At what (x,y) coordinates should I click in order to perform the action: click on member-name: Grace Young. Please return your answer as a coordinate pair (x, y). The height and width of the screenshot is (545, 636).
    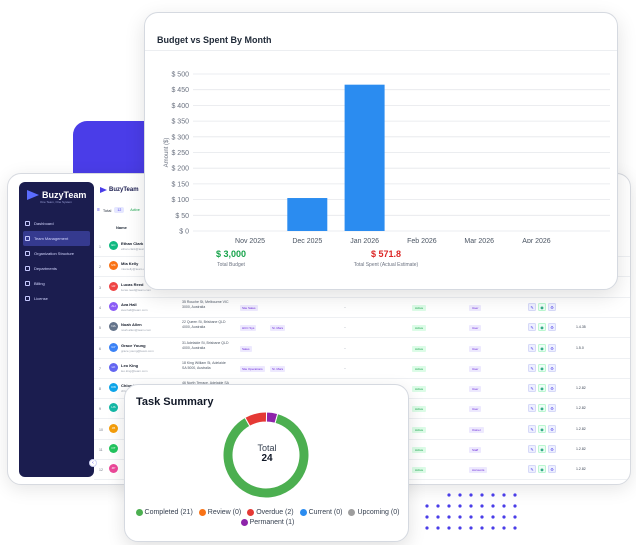
    Looking at the image, I should click on (133, 345).